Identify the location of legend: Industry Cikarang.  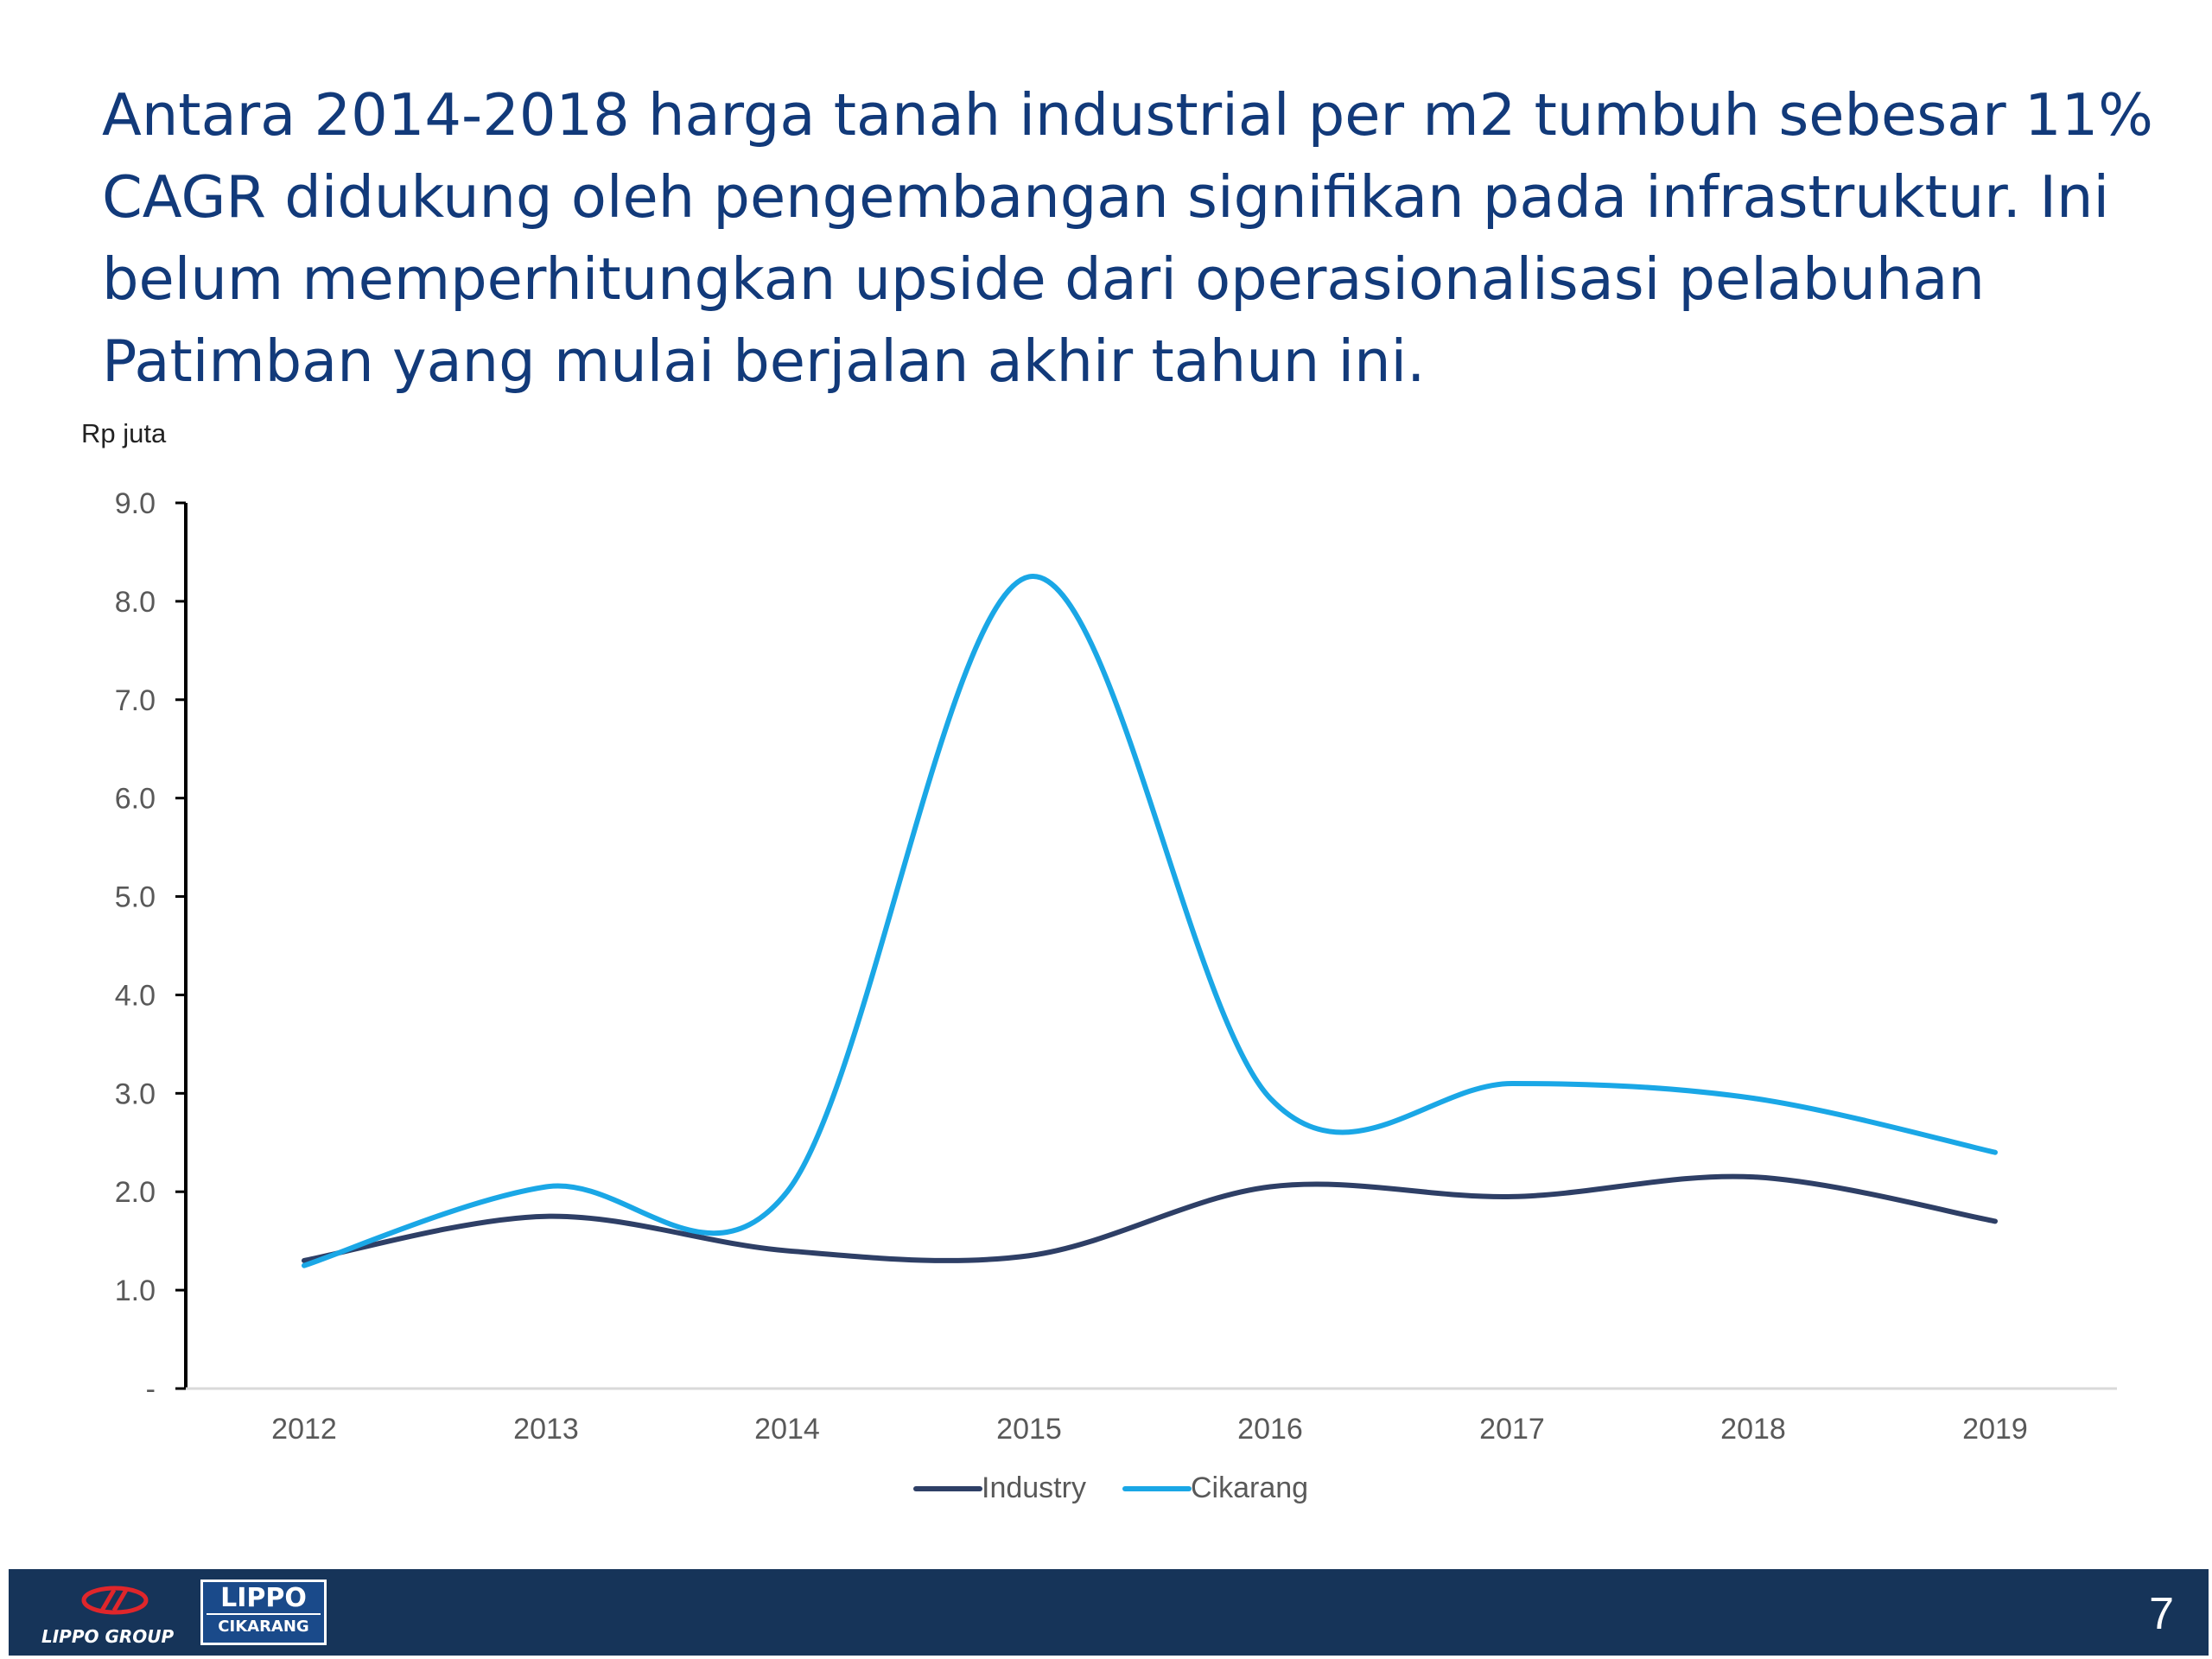
(1110, 1487).